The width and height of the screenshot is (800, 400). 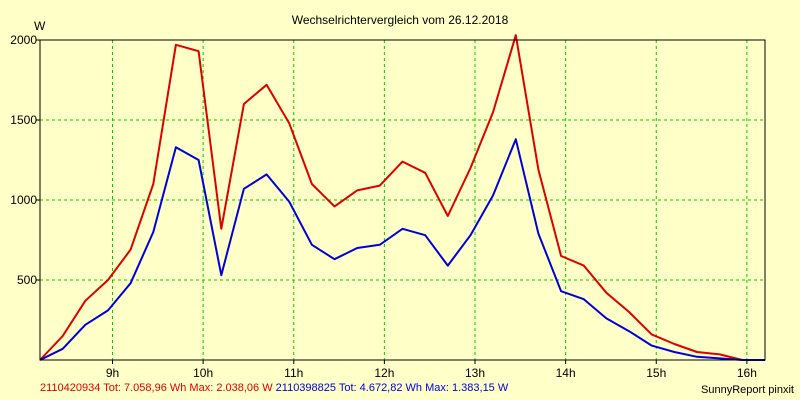 What do you see at coordinates (112, 373) in the screenshot?
I see `x-tick-label: 9h` at bounding box center [112, 373].